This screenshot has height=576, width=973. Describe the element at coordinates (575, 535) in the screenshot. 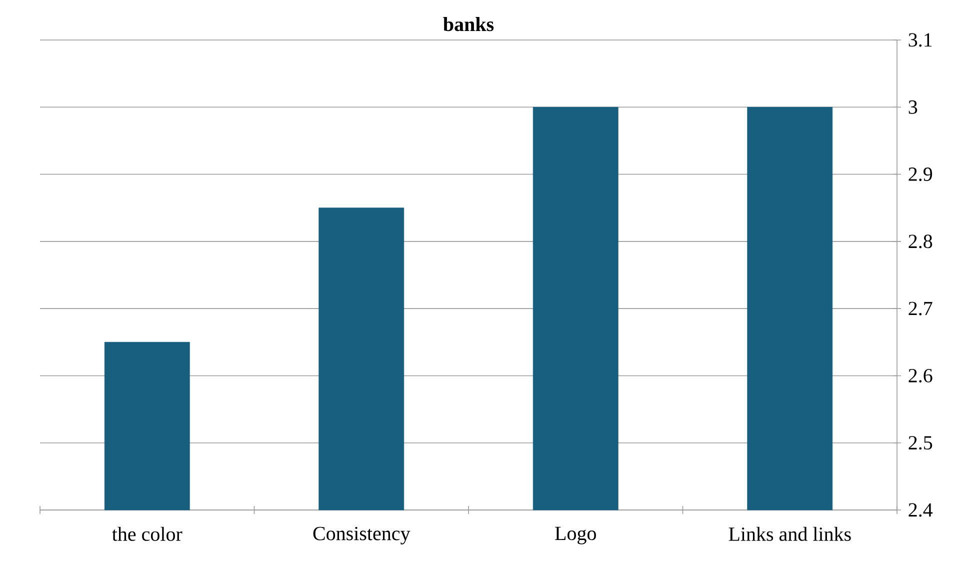

I see `x-tick-label: Logo` at that location.